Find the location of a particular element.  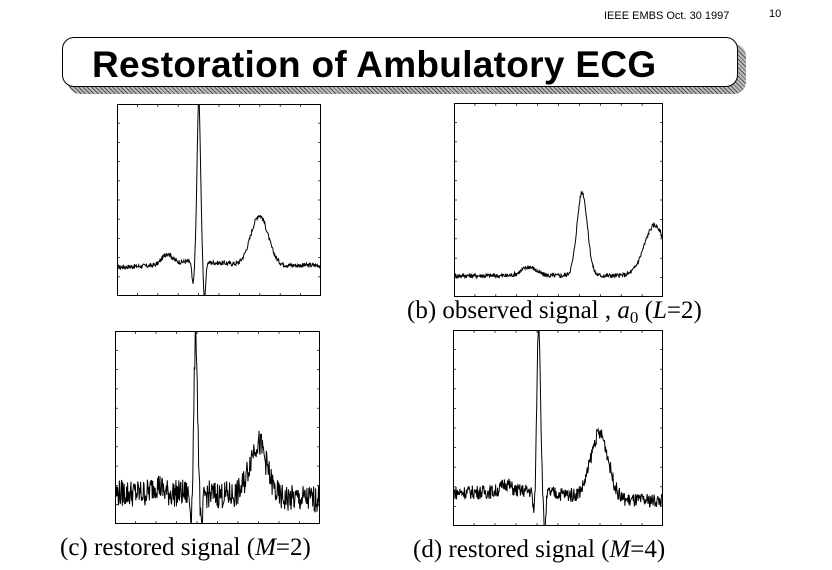

header-meta: IEEE EMBS Oct. 30 1997 is located at coordinates (667, 16).